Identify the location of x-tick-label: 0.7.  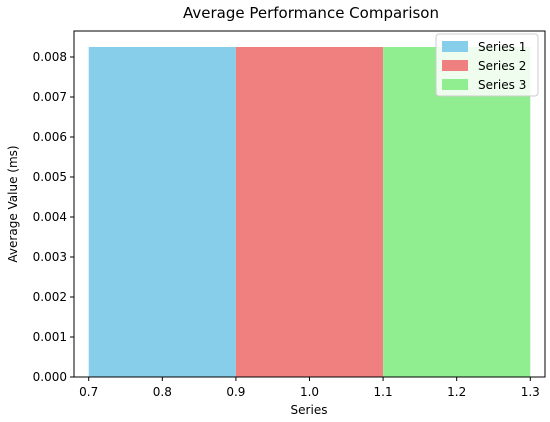
(88, 392).